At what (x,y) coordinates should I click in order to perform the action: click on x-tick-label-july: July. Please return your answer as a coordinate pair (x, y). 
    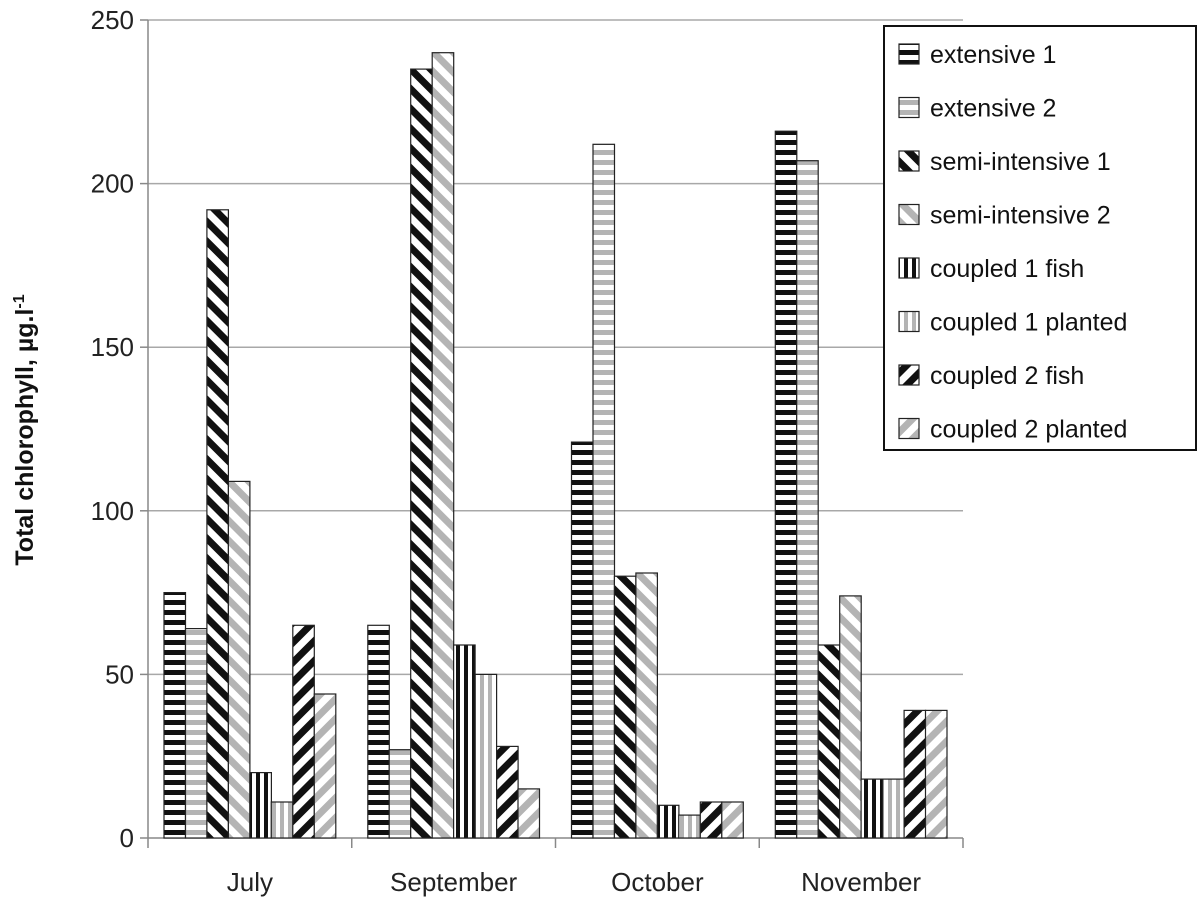
    Looking at the image, I should click on (250, 882).